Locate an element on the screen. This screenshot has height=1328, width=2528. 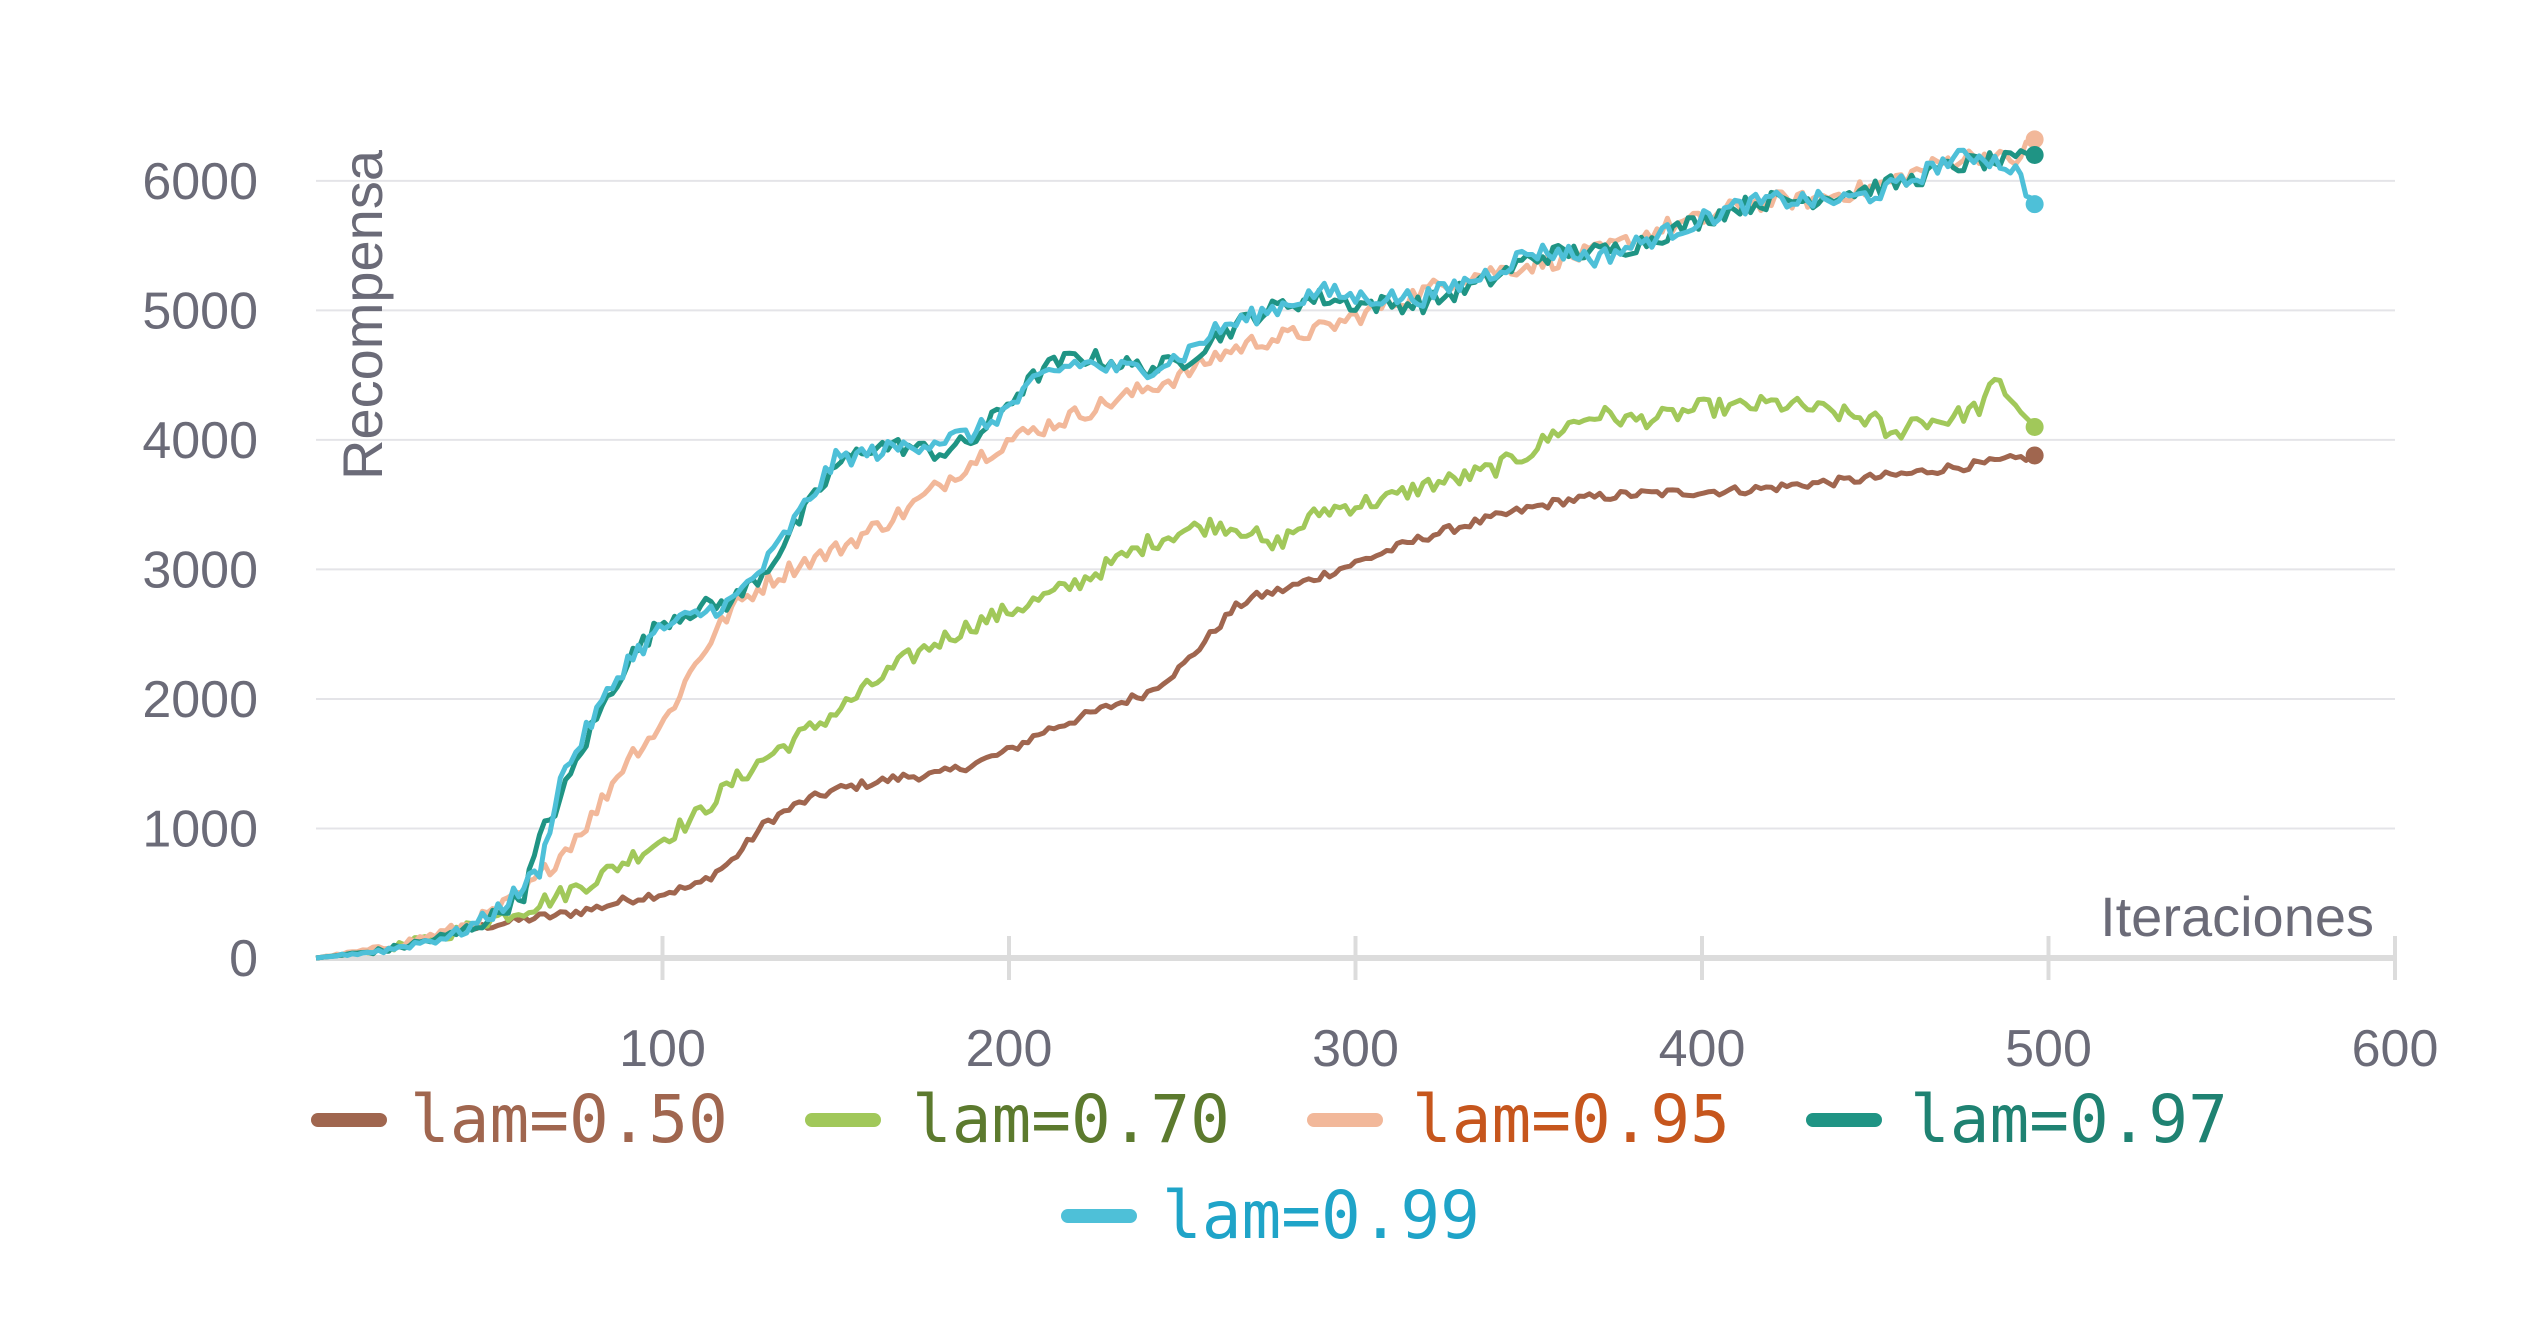
series-end-markers is located at coordinates (2034, 297).